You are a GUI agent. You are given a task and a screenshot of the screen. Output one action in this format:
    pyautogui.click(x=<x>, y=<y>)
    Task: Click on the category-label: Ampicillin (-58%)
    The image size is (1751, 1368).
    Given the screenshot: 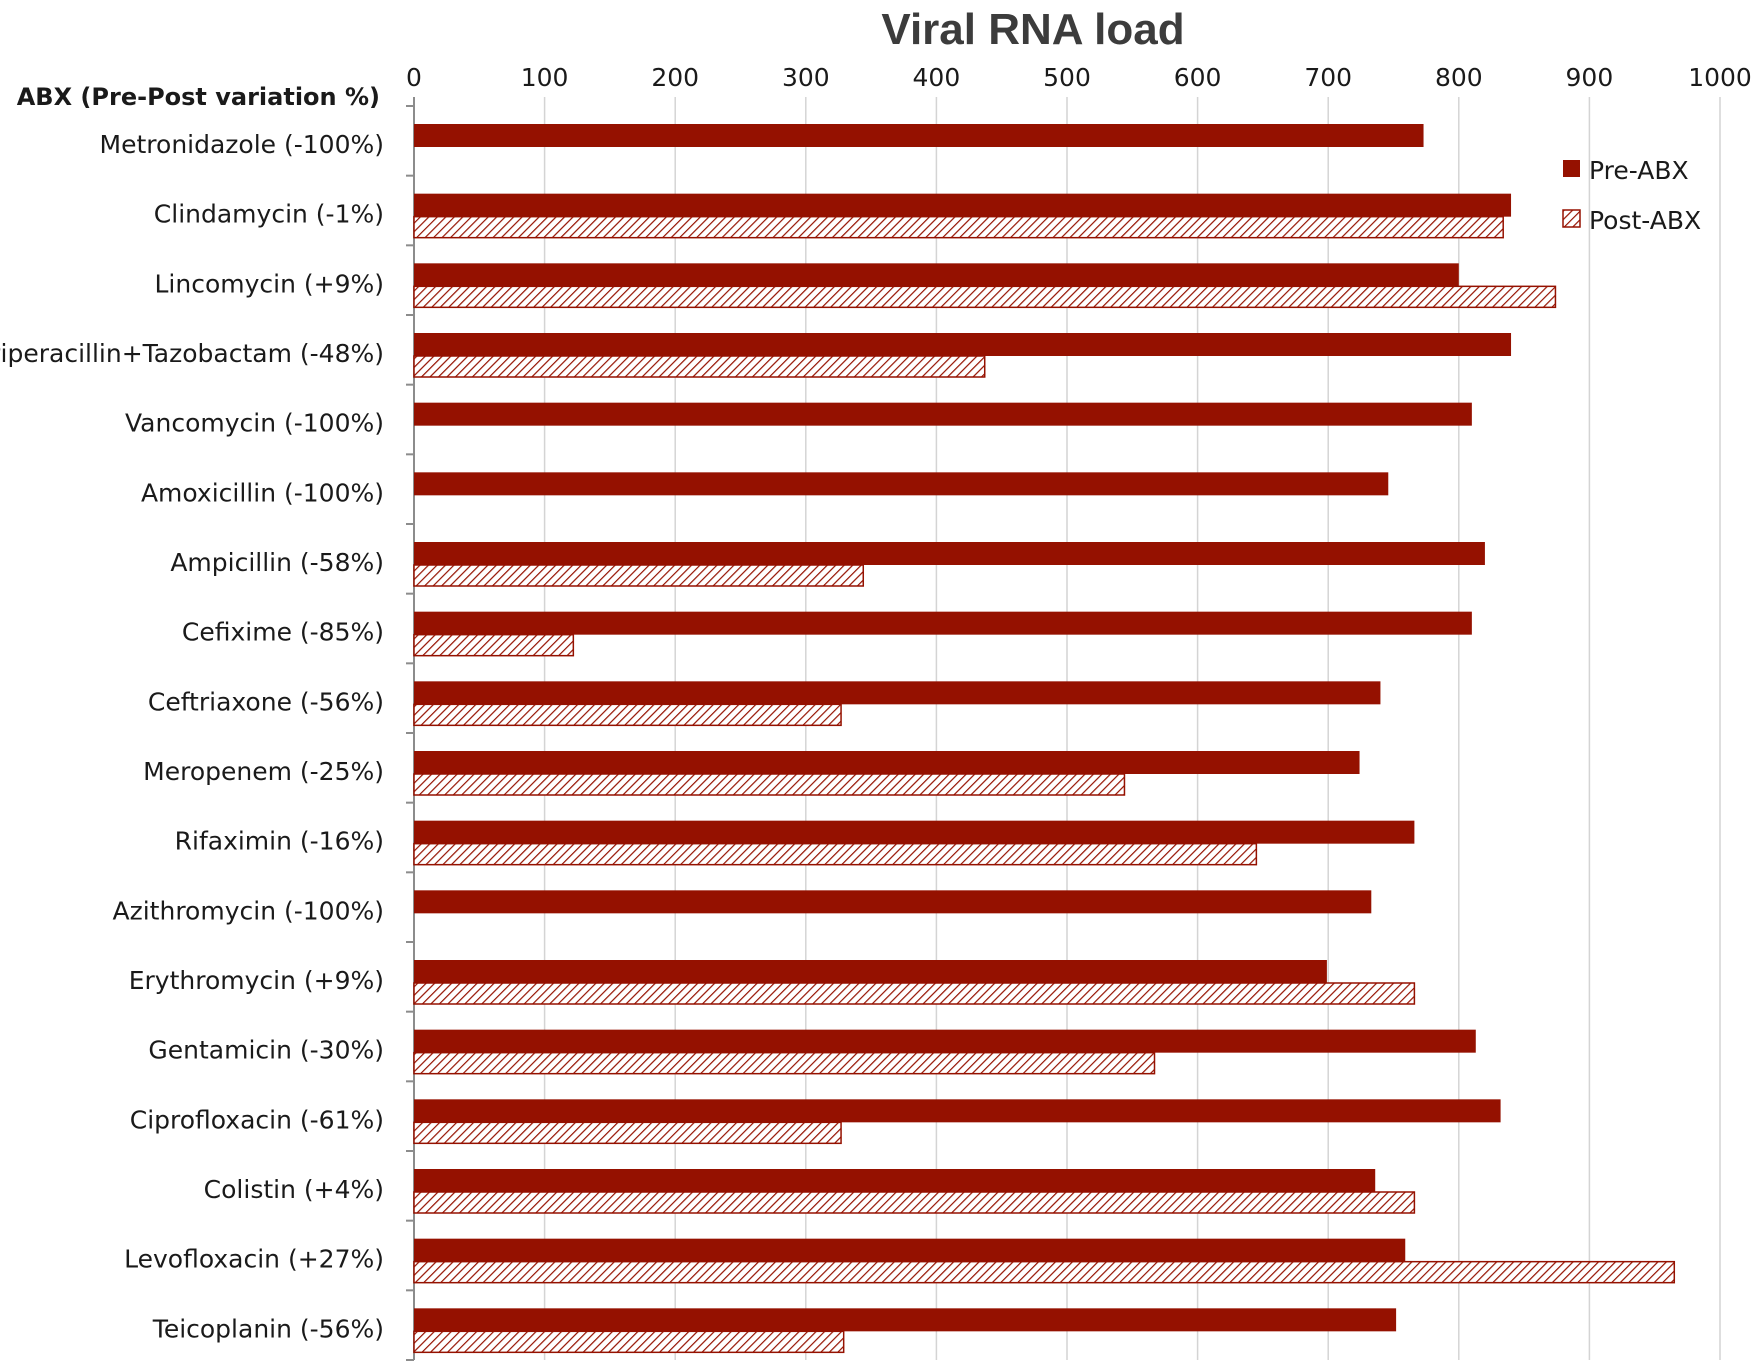 What is the action you would take?
    pyautogui.click(x=277, y=562)
    